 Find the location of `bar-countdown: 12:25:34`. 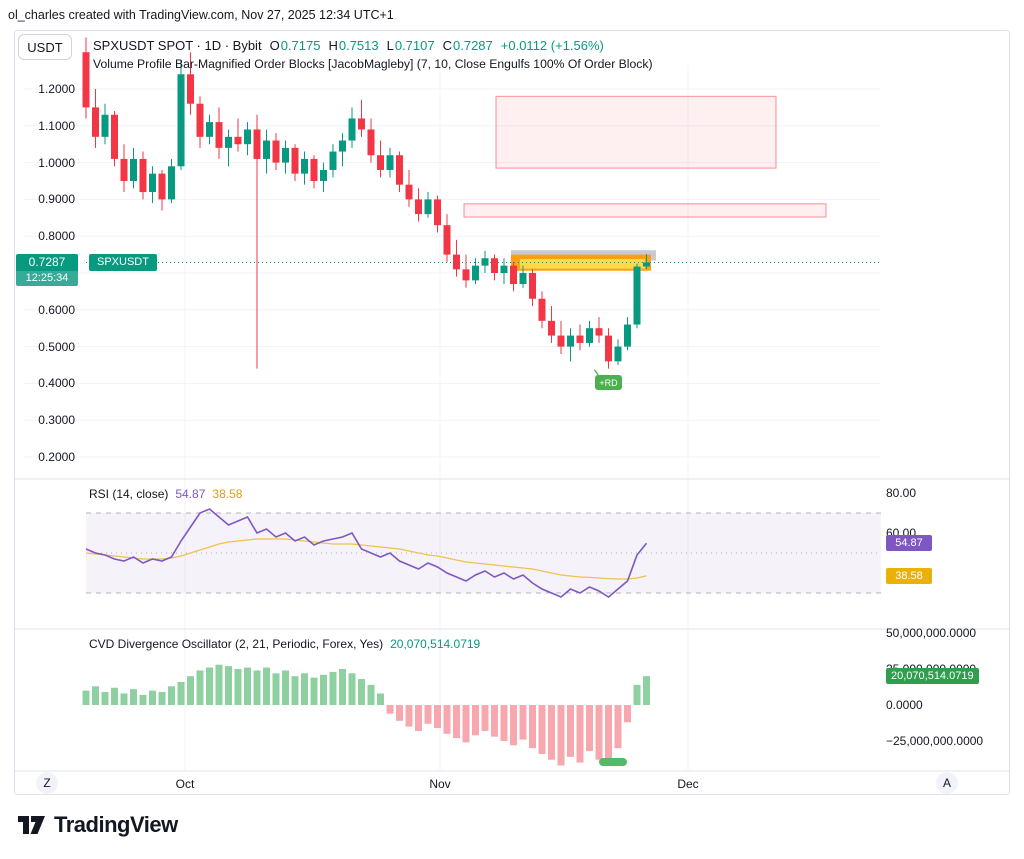

bar-countdown: 12:25:34 is located at coordinates (47, 278).